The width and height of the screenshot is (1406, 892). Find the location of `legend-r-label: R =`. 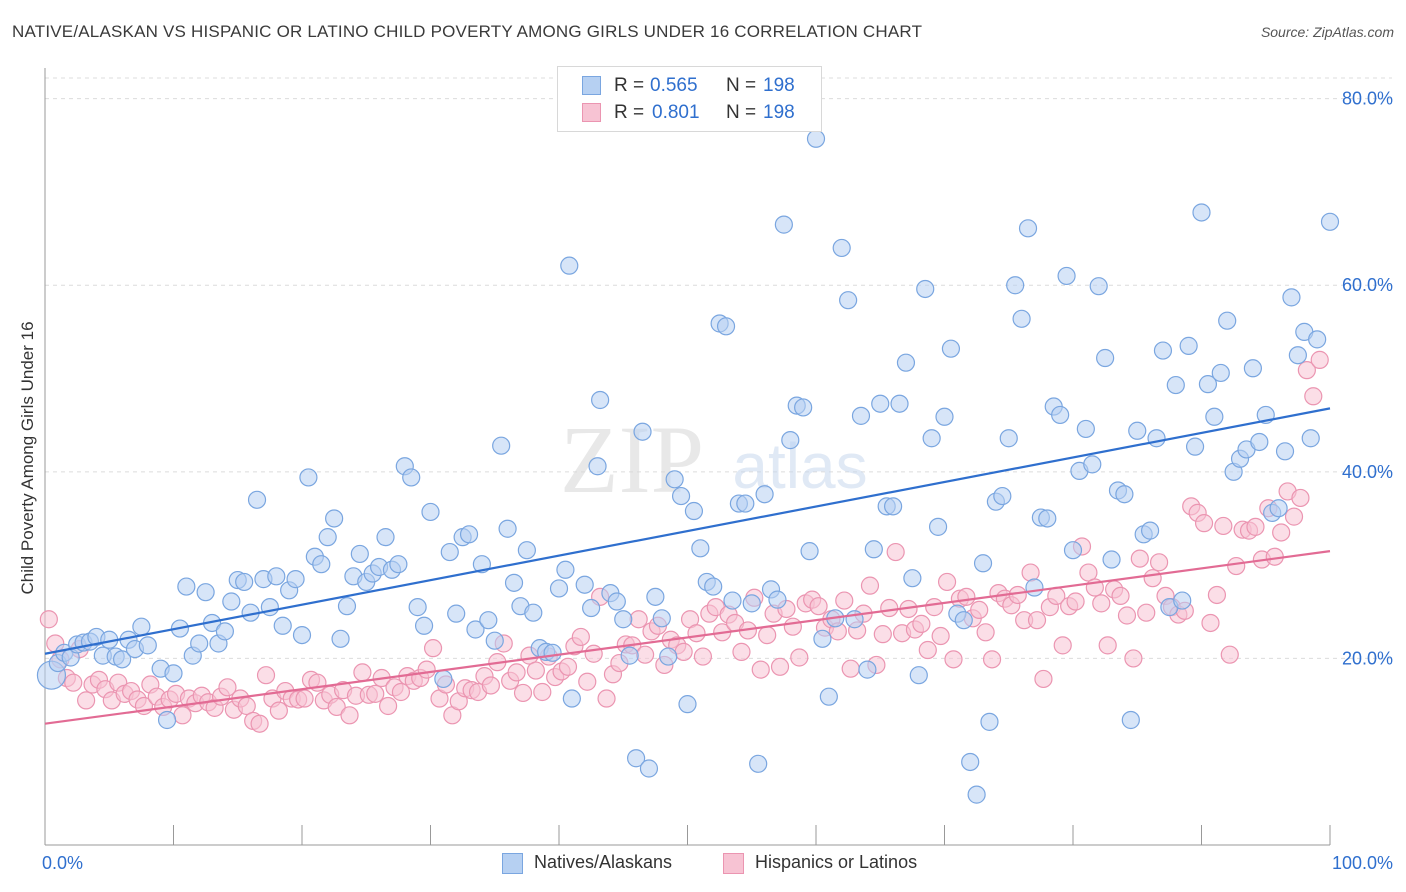

legend-r-label: R = is located at coordinates (629, 112).